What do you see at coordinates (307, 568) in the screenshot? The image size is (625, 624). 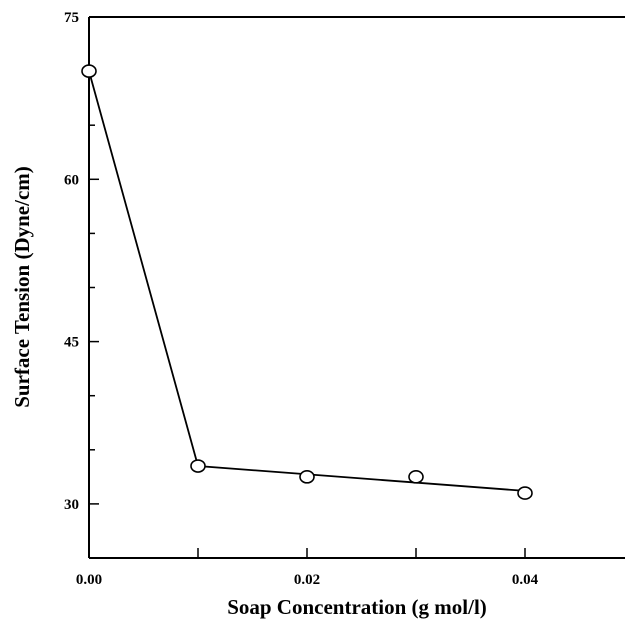 I see `x-ticks: 0.00 0.02 0.04` at bounding box center [307, 568].